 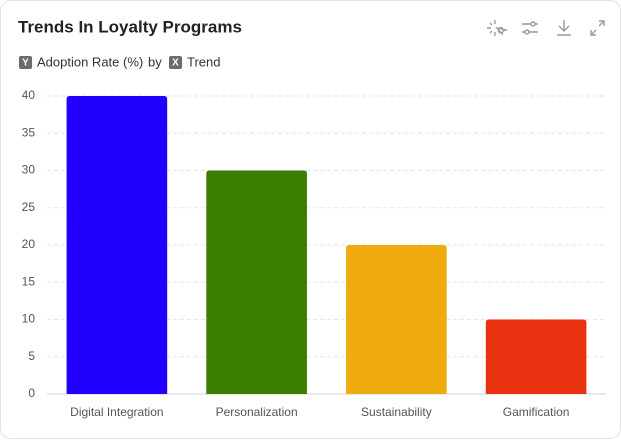 What do you see at coordinates (29, 319) in the screenshot?
I see `y-tick-label: 10` at bounding box center [29, 319].